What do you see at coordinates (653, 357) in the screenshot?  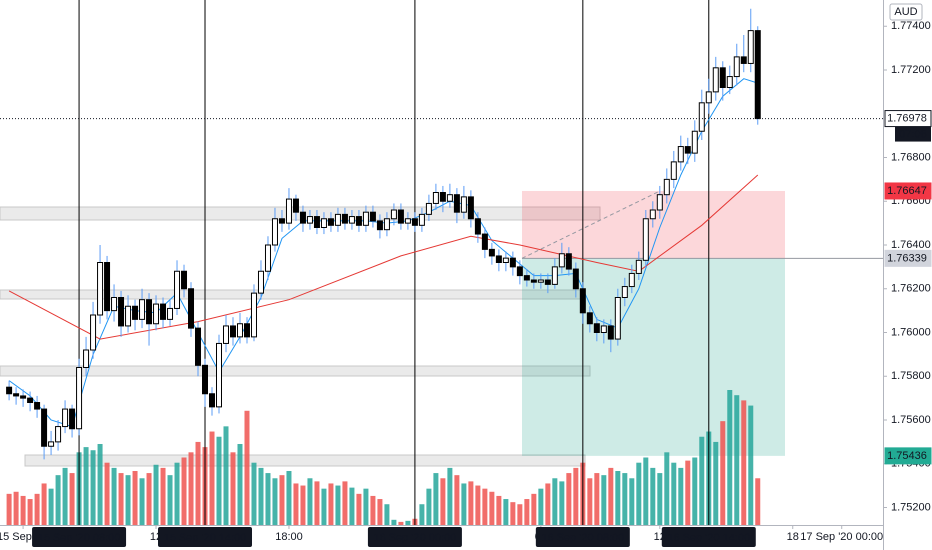 I see `position-target` at bounding box center [653, 357].